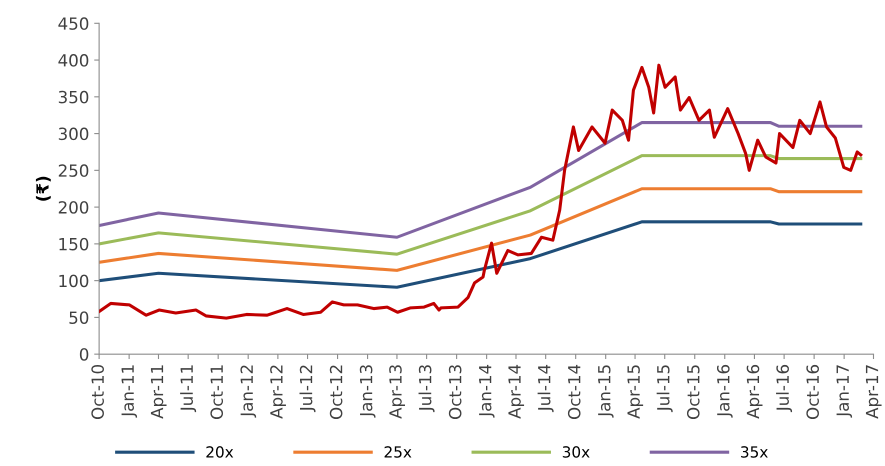  What do you see at coordinates (220, 452) in the screenshot?
I see `legend-label: 20x` at bounding box center [220, 452].